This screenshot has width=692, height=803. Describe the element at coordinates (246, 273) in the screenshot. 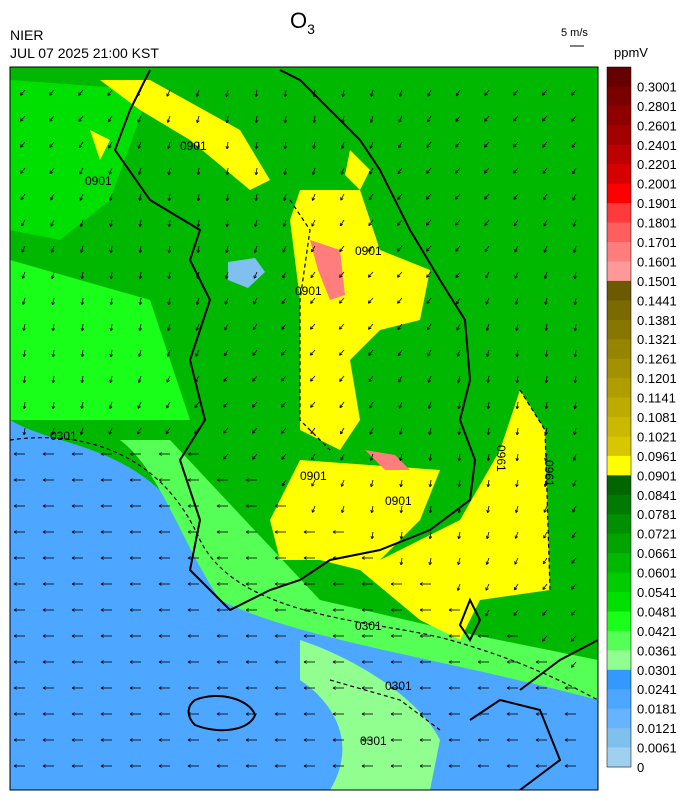

I see `low-zone` at that location.